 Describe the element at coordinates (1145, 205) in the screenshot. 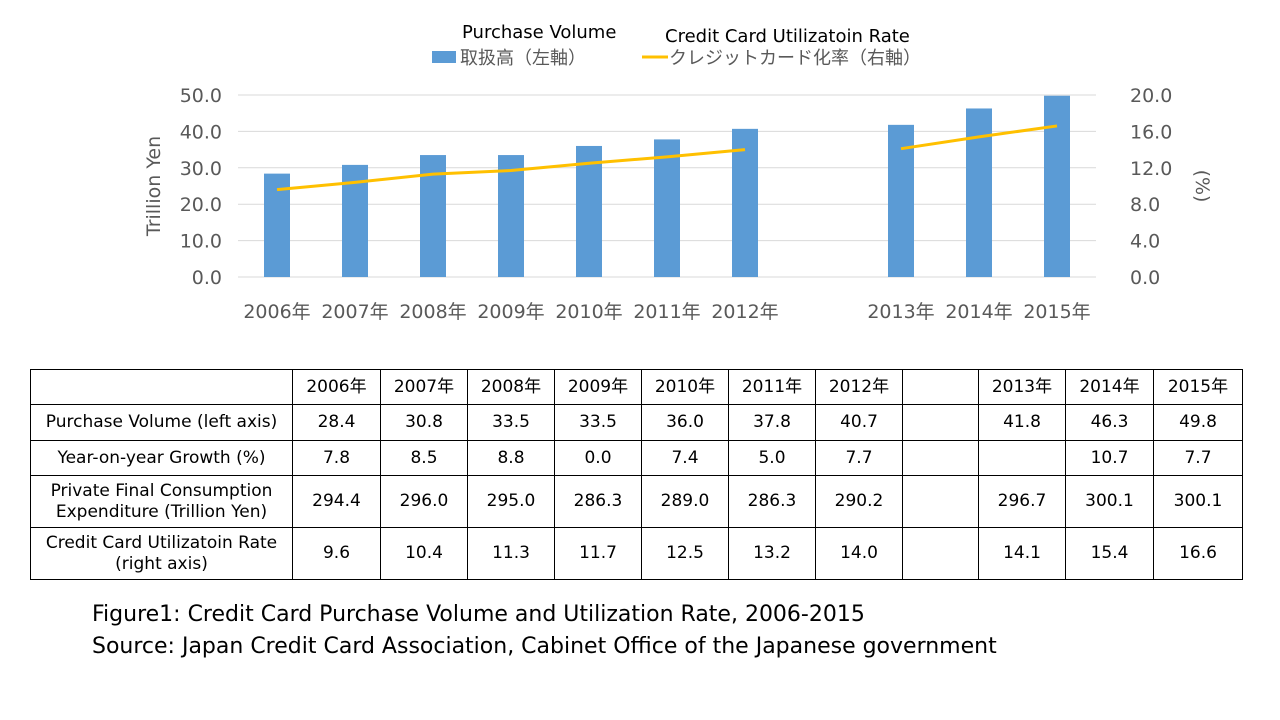

I see `y2-tick-label: 8.0` at that location.